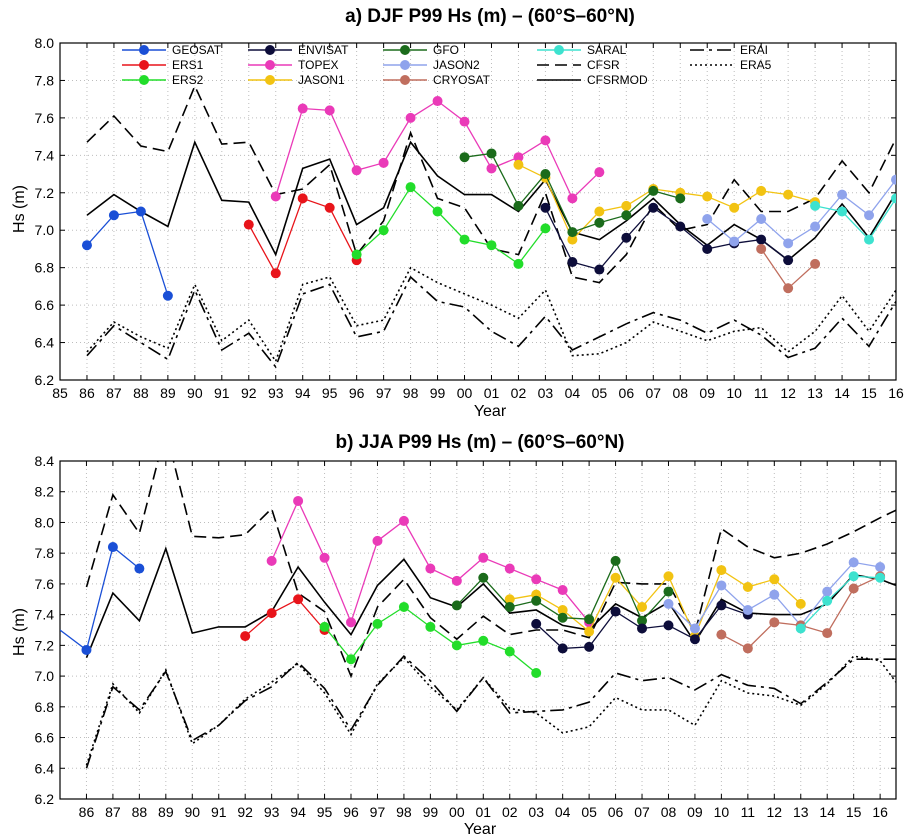 Image resolution: width=914 pixels, height=840 pixels. Describe the element at coordinates (114, 393) in the screenshot. I see `panel-a-xtick-label: 87` at that location.